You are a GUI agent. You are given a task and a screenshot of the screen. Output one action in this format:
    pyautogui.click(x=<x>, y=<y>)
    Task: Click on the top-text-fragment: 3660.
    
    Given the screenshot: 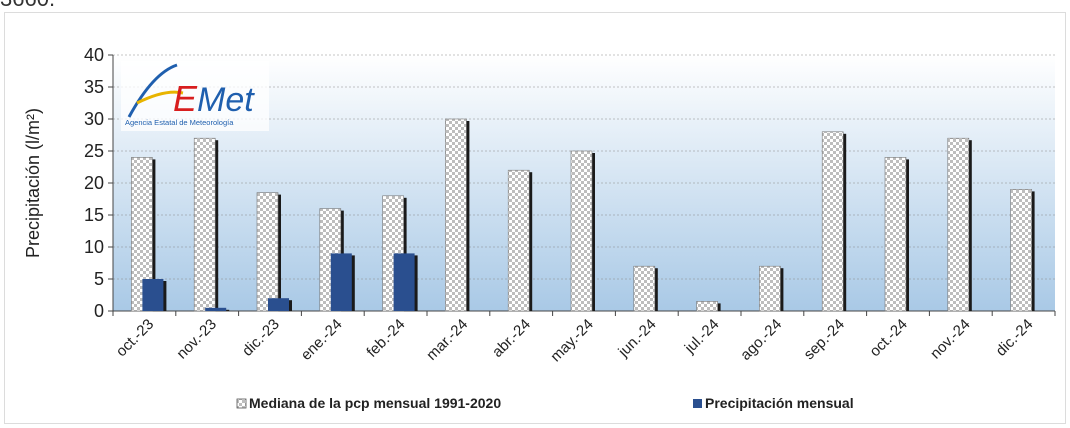 What is the action you would take?
    pyautogui.click(x=27, y=6)
    